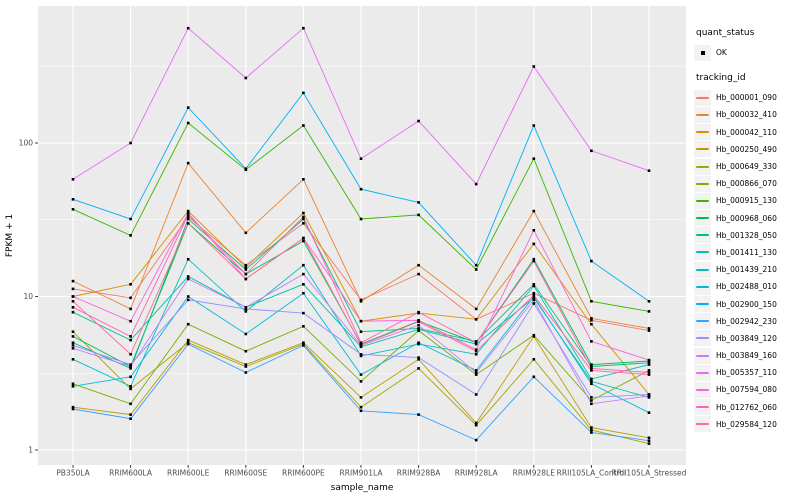  What do you see at coordinates (702, 97) in the screenshot?
I see `series-color-line-icon` at bounding box center [702, 97].